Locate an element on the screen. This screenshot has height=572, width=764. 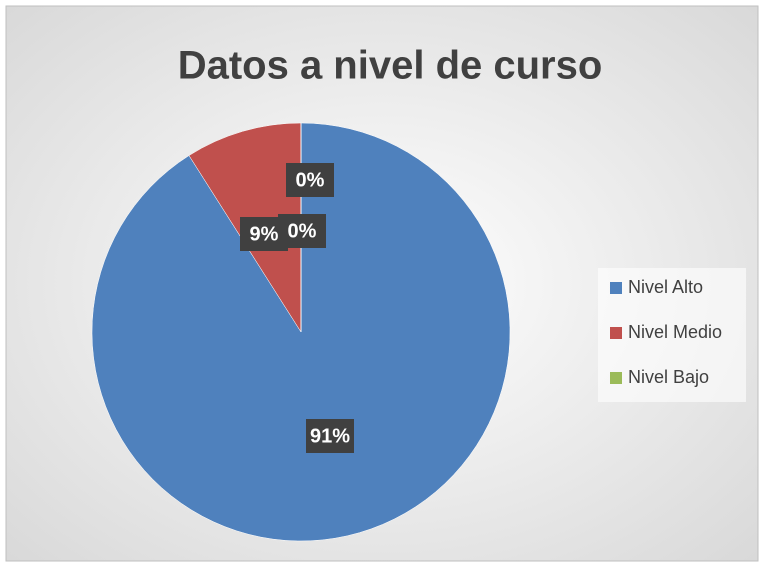
data-label: 91% is located at coordinates (330, 436).